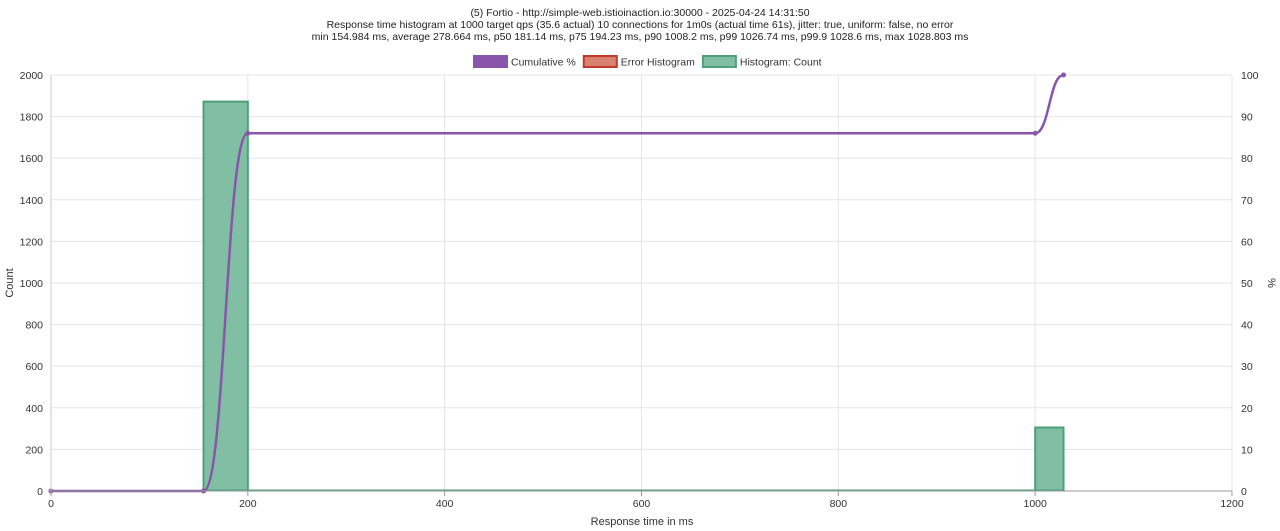 This screenshot has width=1280, height=531. What do you see at coordinates (34, 409) in the screenshot?
I see `y-tick-label: 400` at bounding box center [34, 409].